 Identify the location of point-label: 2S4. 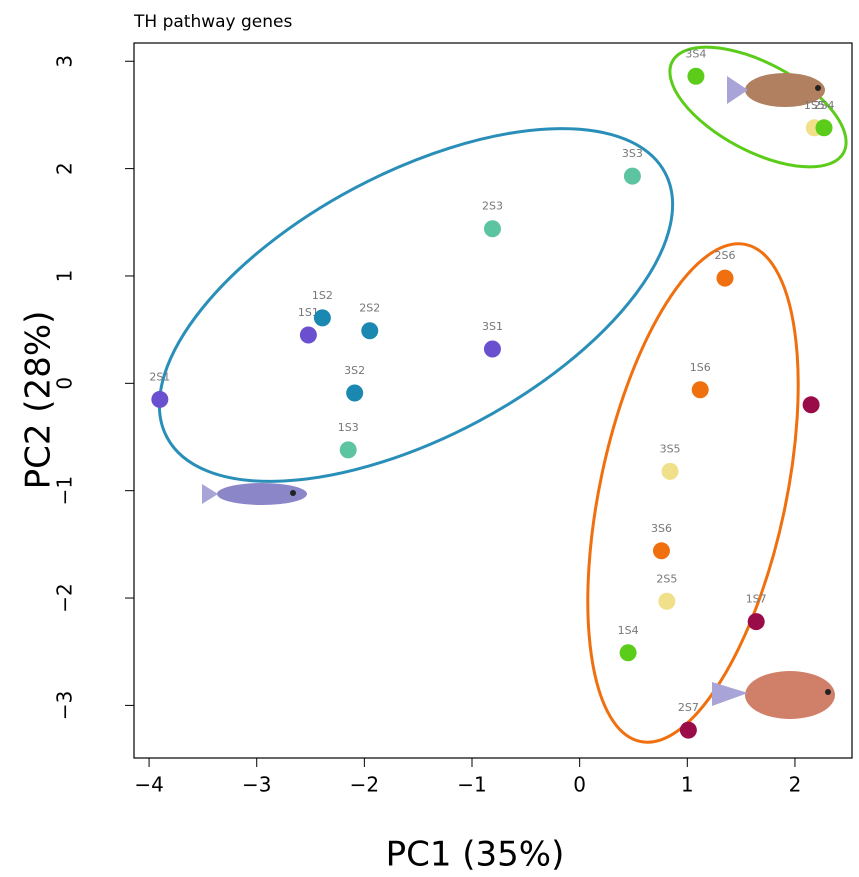
(824, 105).